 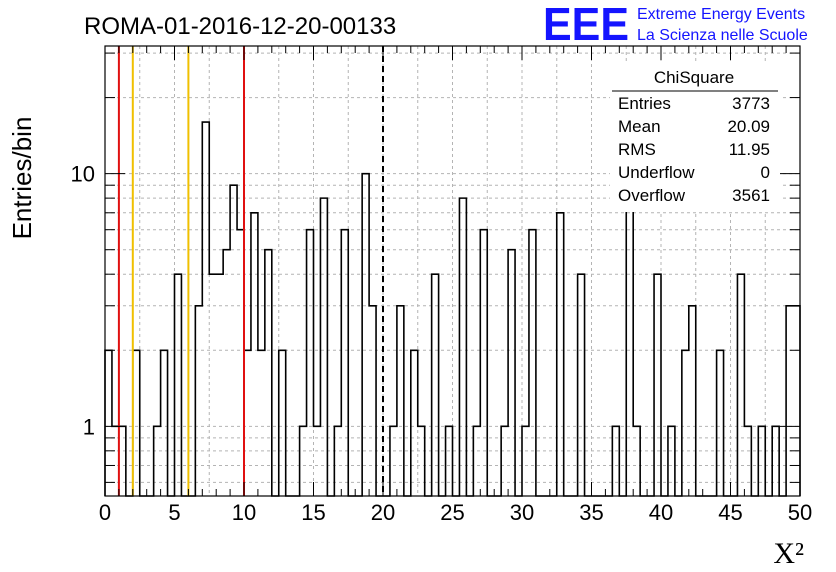 What do you see at coordinates (522, 512) in the screenshot?
I see `x-tick-label: 30` at bounding box center [522, 512].